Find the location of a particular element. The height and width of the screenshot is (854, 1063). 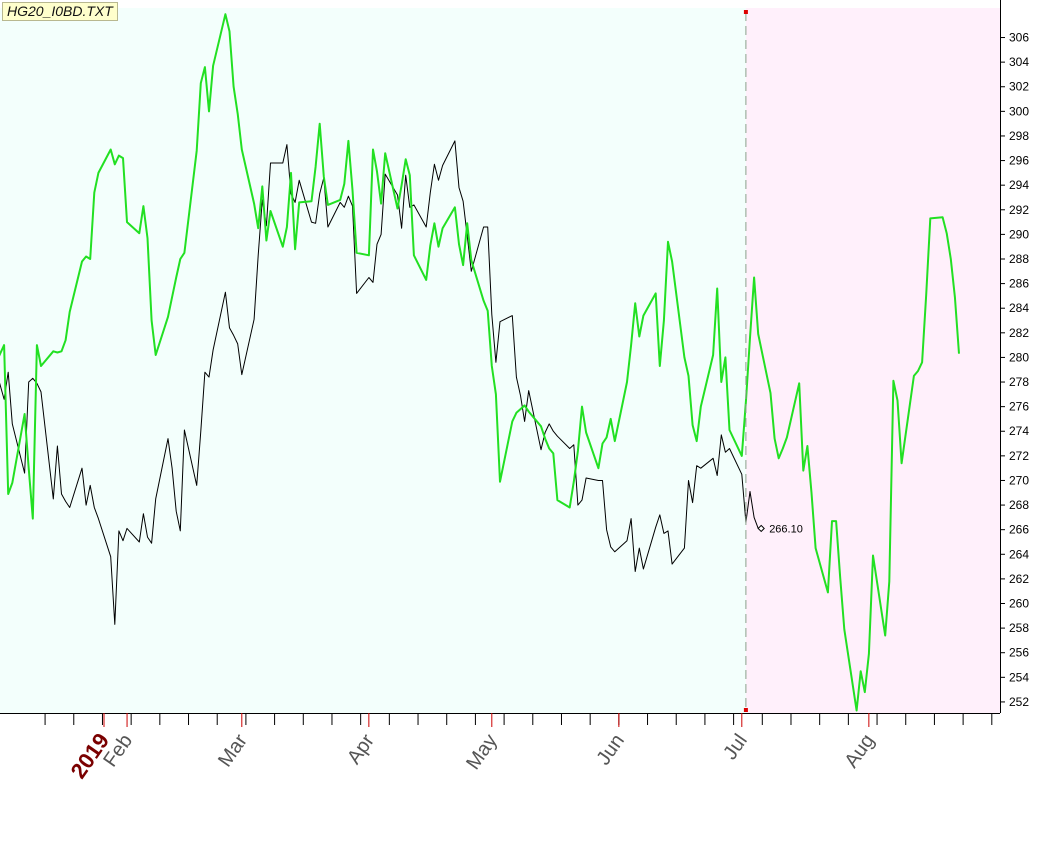

price-tick-label: 290 is located at coordinates (1019, 234).